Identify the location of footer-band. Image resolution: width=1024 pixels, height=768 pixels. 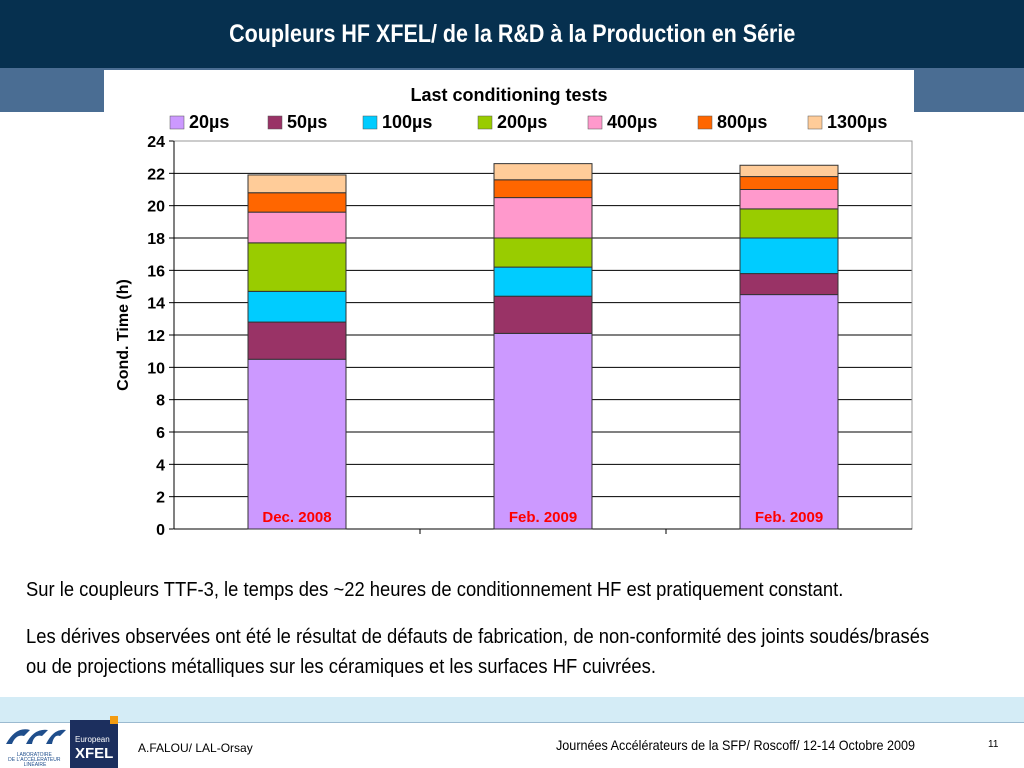
(512, 709).